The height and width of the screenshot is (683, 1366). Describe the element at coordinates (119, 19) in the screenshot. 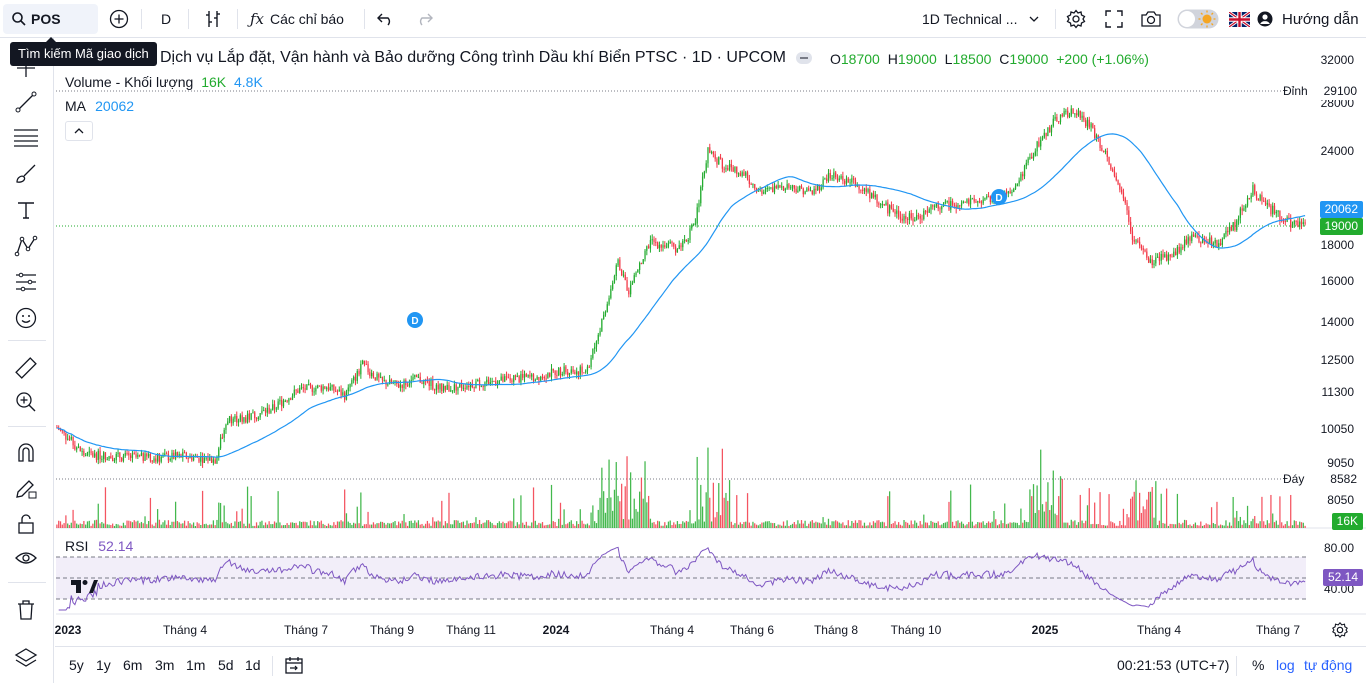

I see `compare-symbol-button` at that location.